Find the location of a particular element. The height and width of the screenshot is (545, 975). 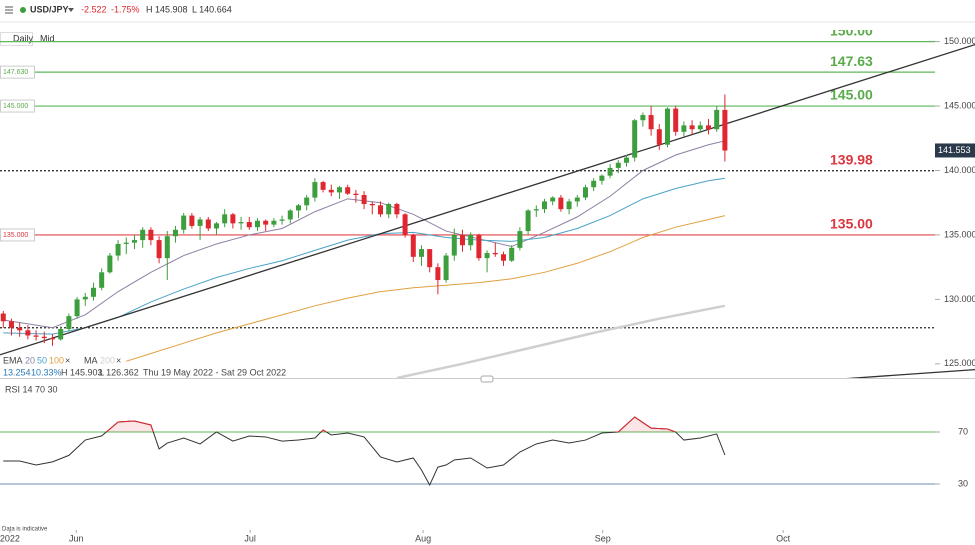

pane-resize-handle is located at coordinates (487, 379).